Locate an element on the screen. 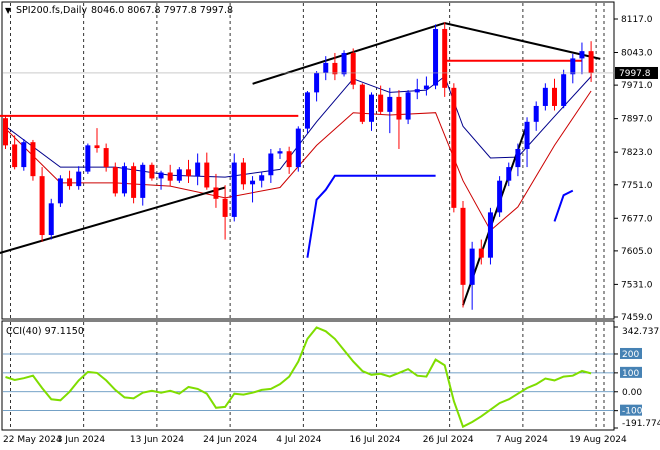  cci-axis: 342.7377 200 100 0.00 -100 -191.7746 is located at coordinates (637, 377).